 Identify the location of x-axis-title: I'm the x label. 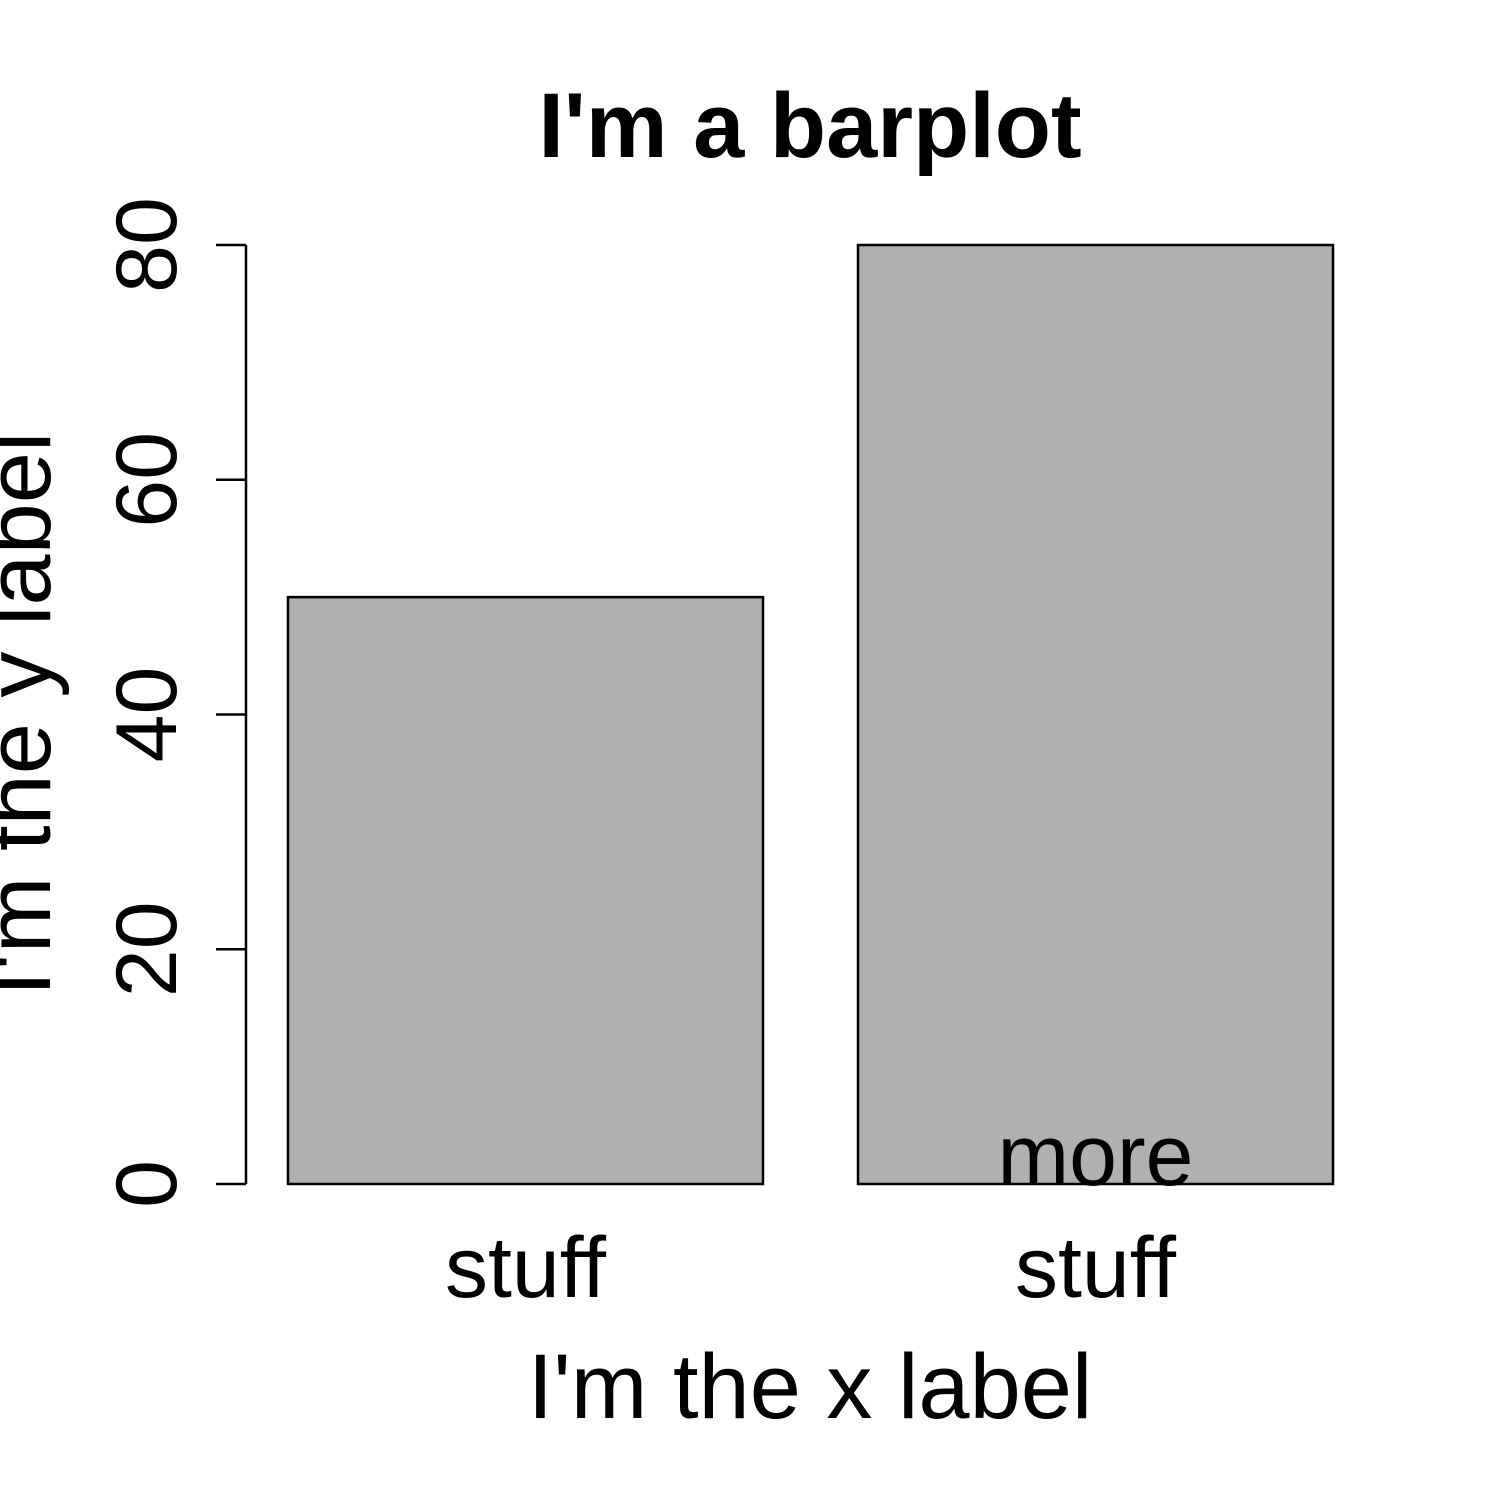
(810, 1387).